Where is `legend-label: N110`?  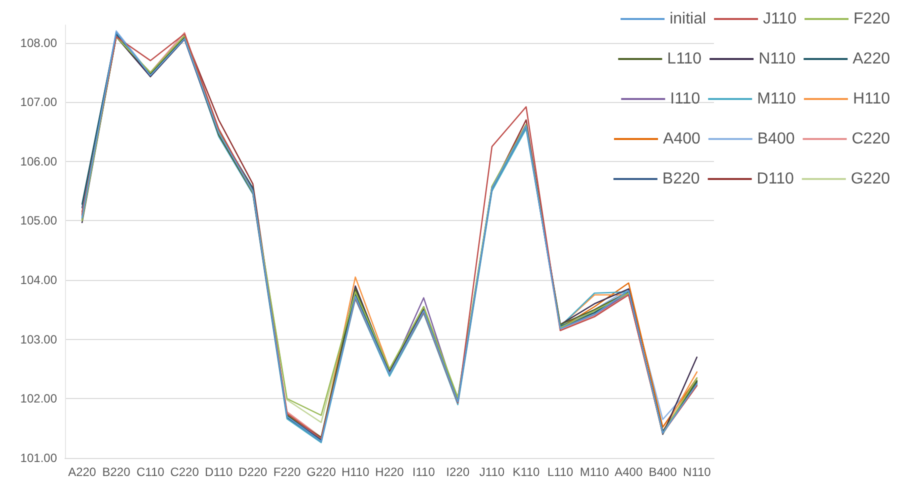 legend-label: N110 is located at coordinates (777, 59).